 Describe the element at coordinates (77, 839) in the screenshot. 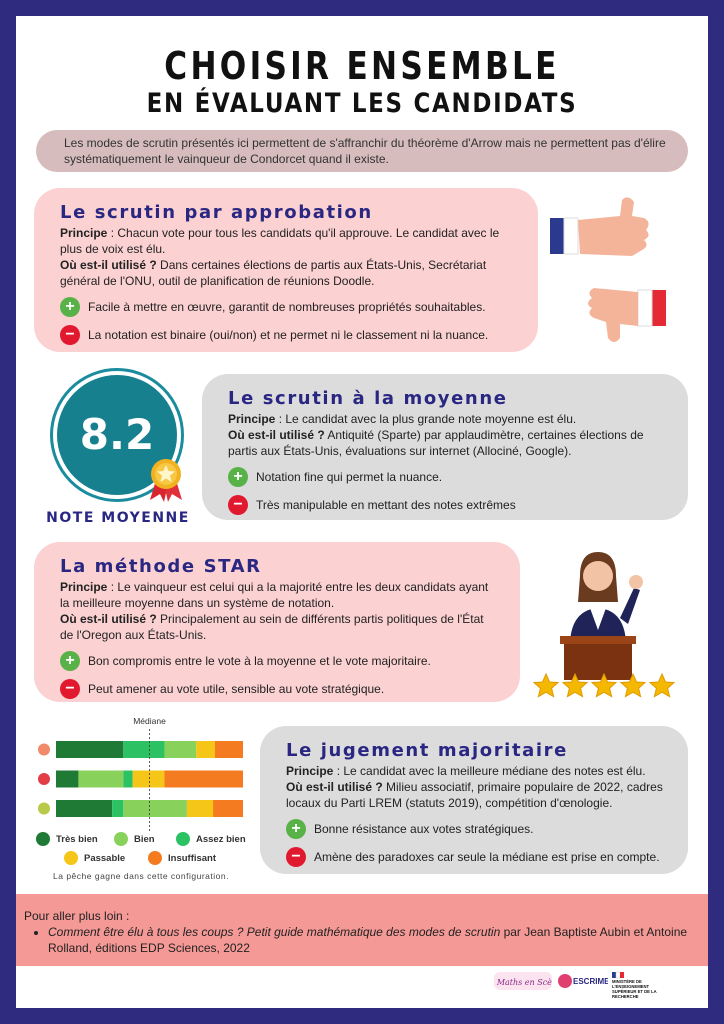

I see `legend-label: Très bien` at that location.